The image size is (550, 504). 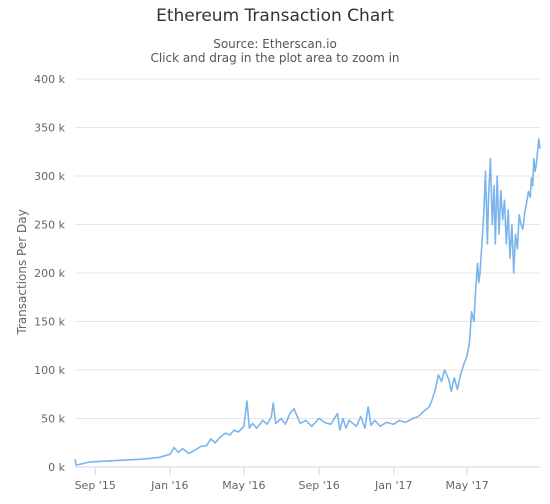 What do you see at coordinates (49, 128) in the screenshot?
I see `y-tick-label: 350 k` at bounding box center [49, 128].